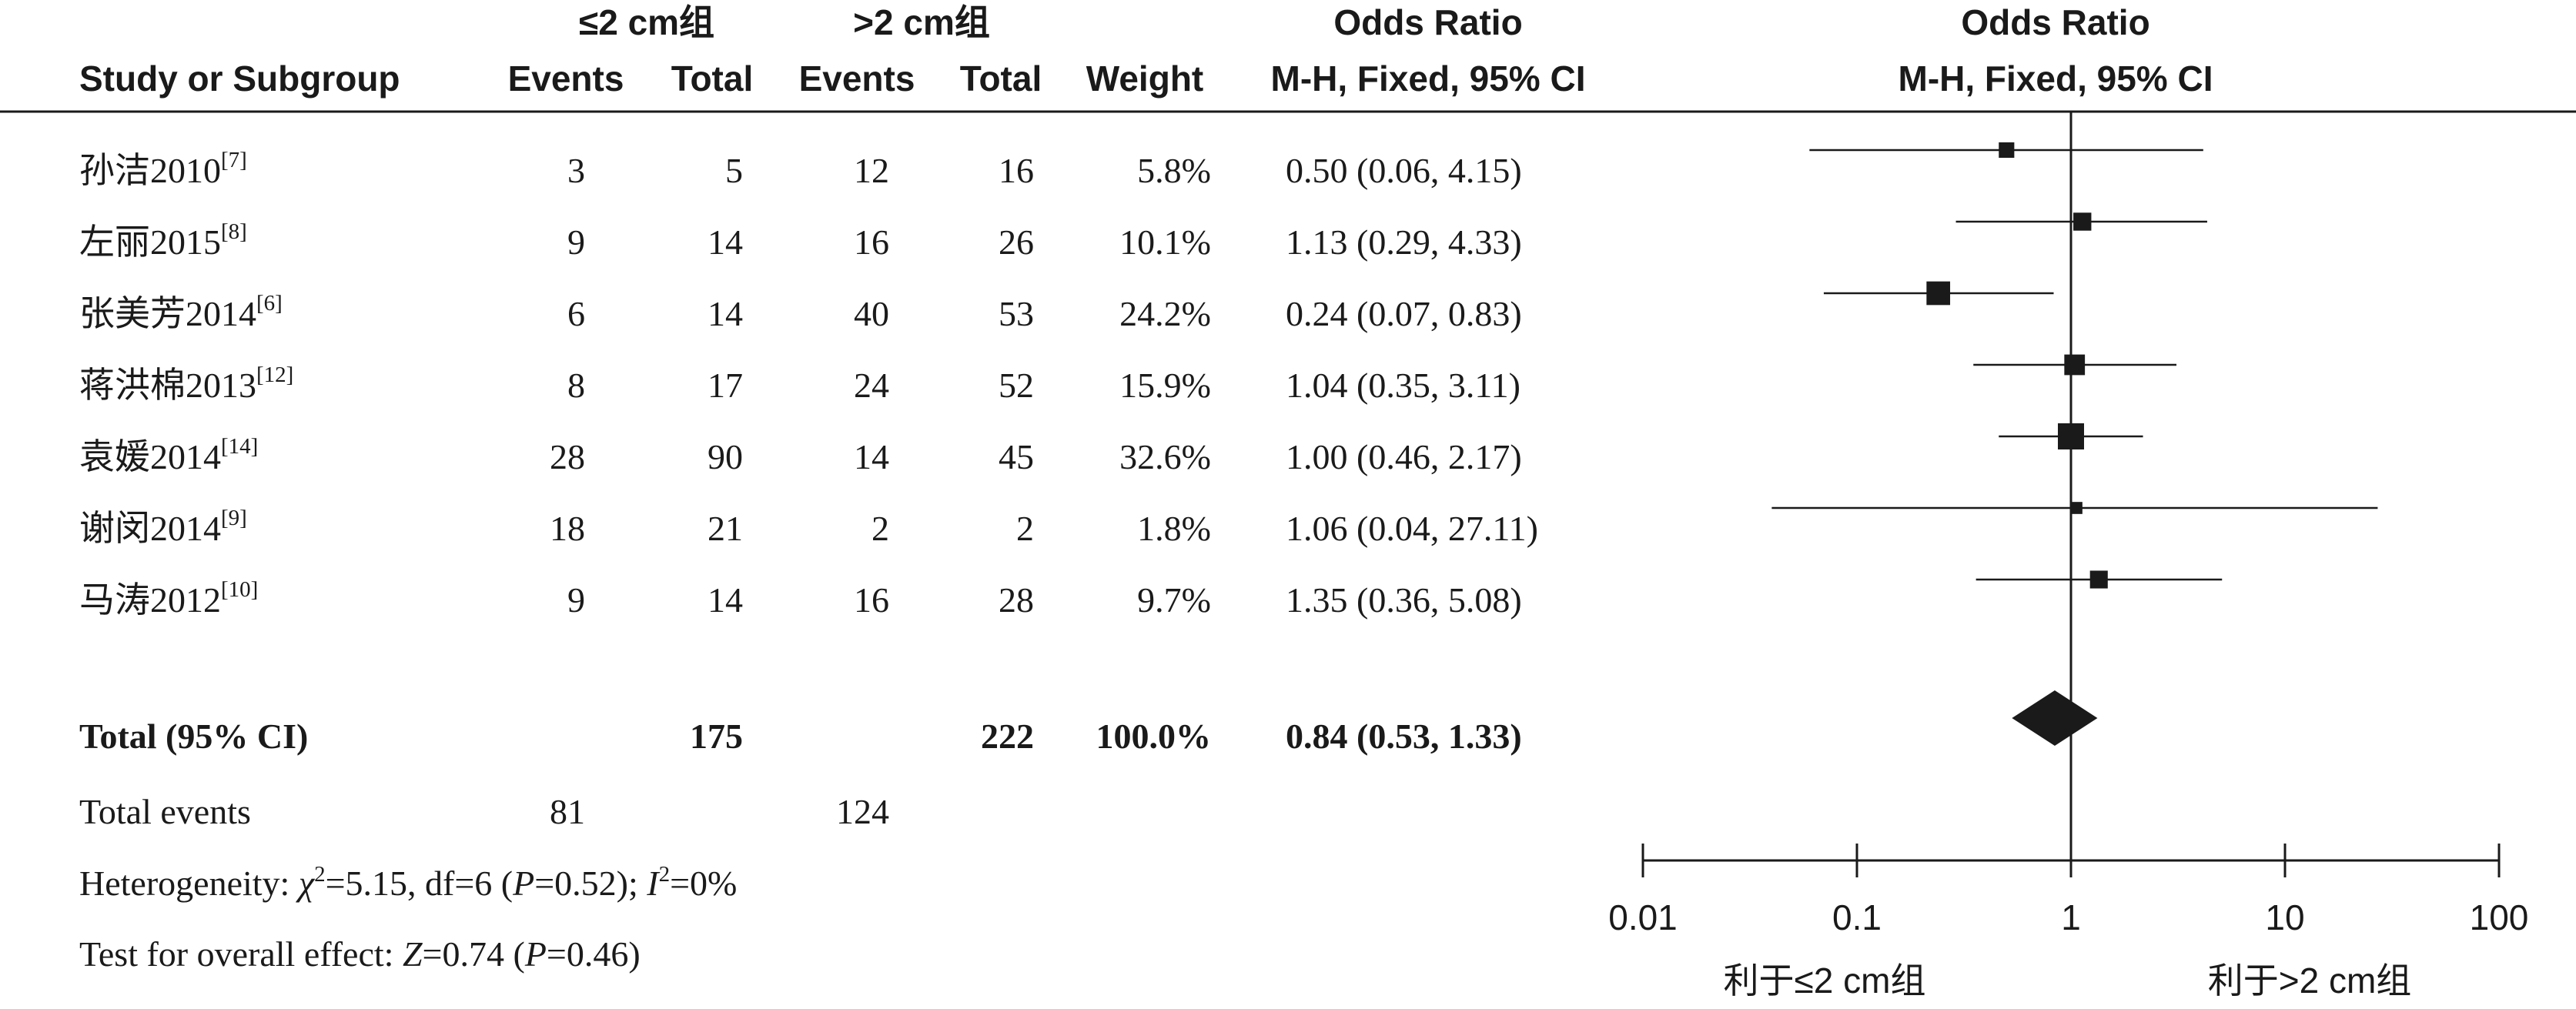  What do you see at coordinates (1008, 736) in the screenshot?
I see `total-t2: 222` at bounding box center [1008, 736].